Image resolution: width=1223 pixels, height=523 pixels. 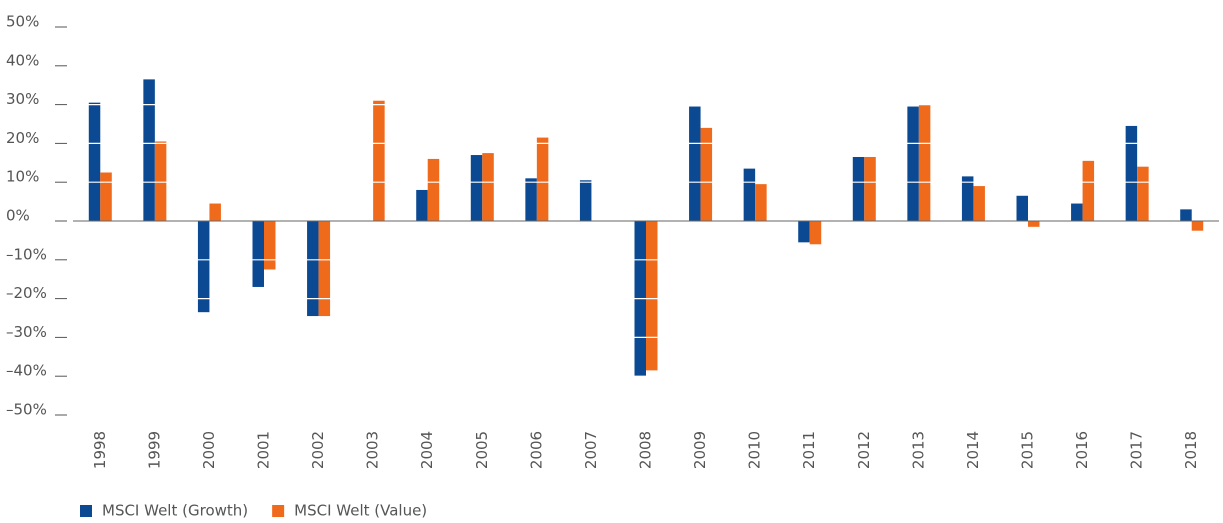 What do you see at coordinates (175, 511) in the screenshot?
I see `legend-label: MSCI Welt (Growth)` at bounding box center [175, 511].